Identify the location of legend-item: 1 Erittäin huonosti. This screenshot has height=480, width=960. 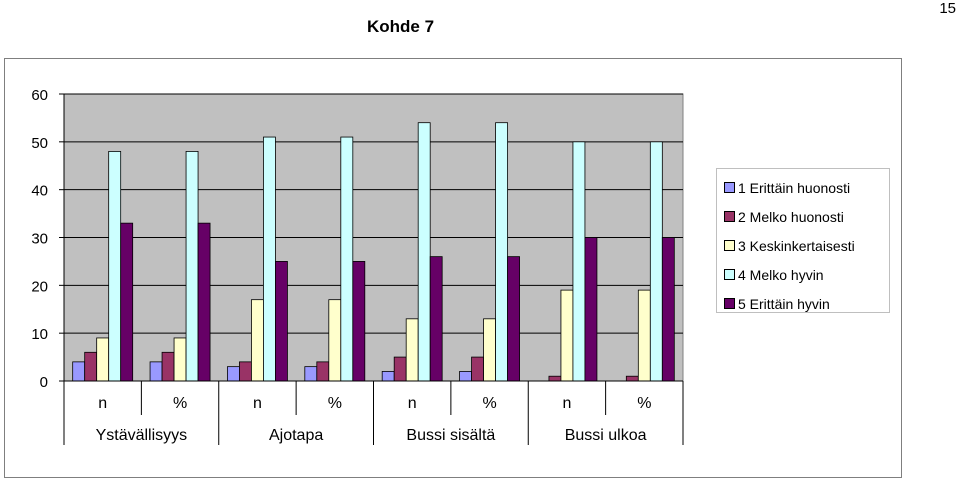
(803, 187).